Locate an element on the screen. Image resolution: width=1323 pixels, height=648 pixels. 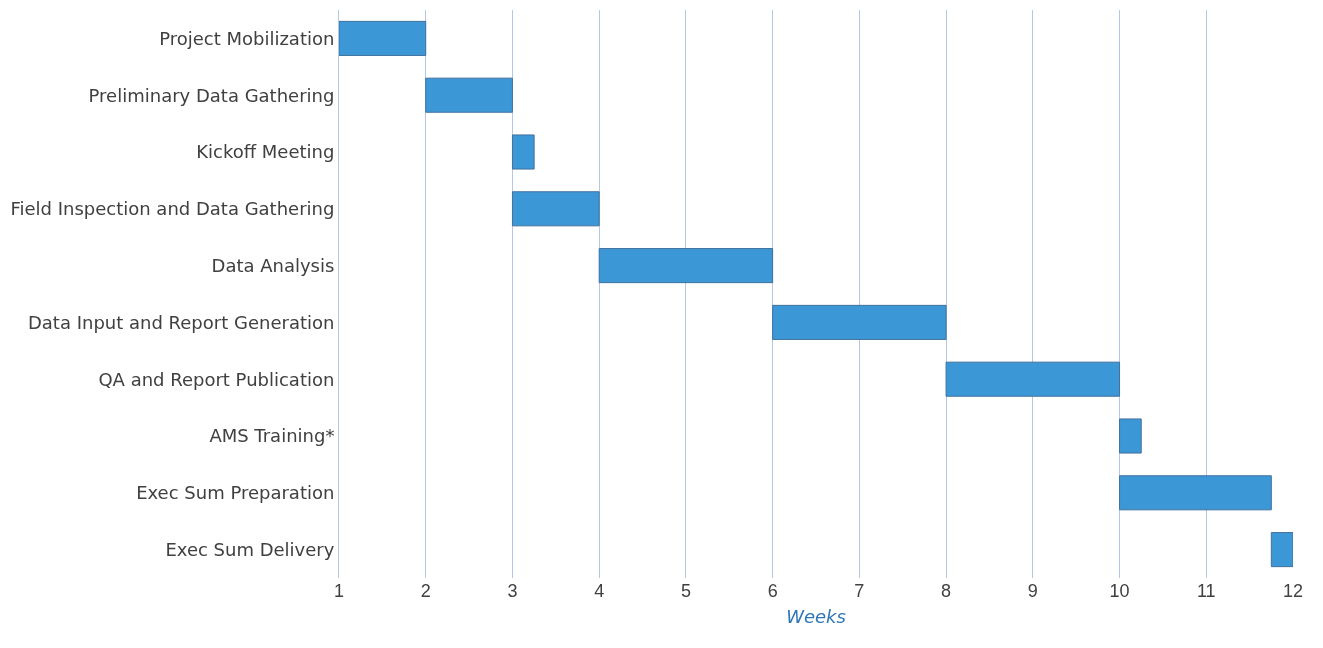
x-tick-label: 8 is located at coordinates (946, 591).